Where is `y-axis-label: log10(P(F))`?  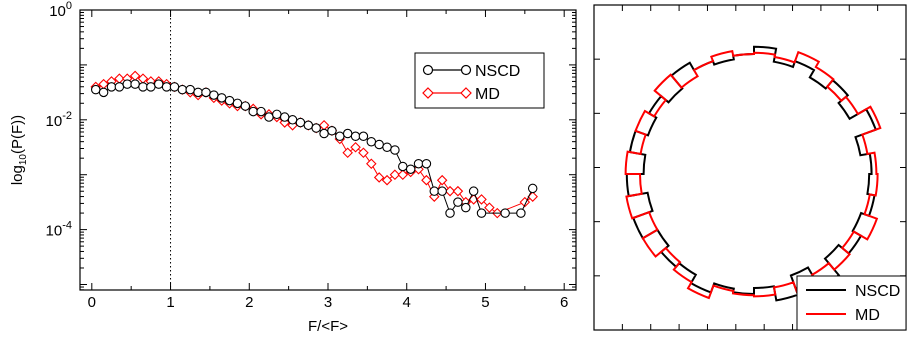 y-axis-label: log10(P(F)) is located at coordinates (19, 150).